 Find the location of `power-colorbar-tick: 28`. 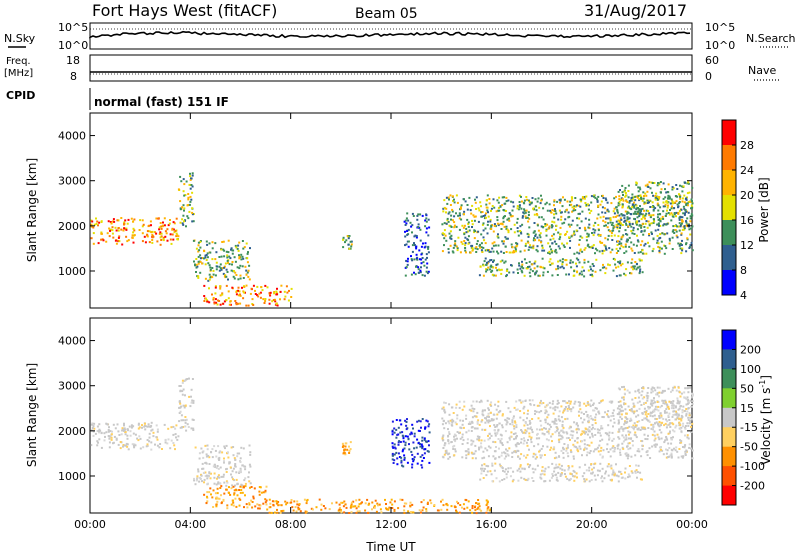

power-colorbar-tick: 28 is located at coordinates (747, 145).